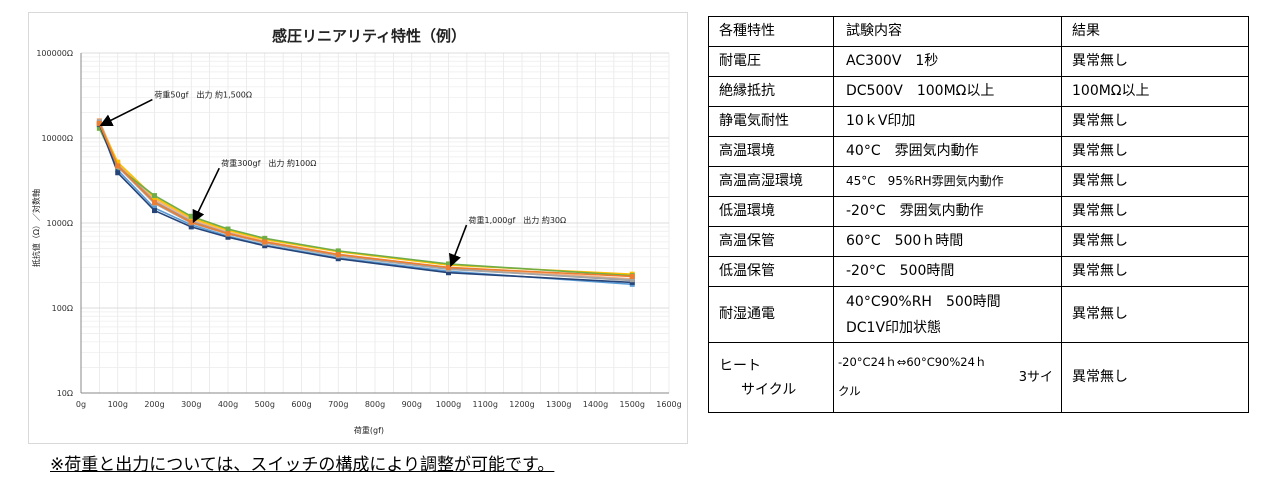 This screenshot has width=1274, height=482. What do you see at coordinates (412, 404) in the screenshot?
I see `x-tick-label: 900g` at bounding box center [412, 404].